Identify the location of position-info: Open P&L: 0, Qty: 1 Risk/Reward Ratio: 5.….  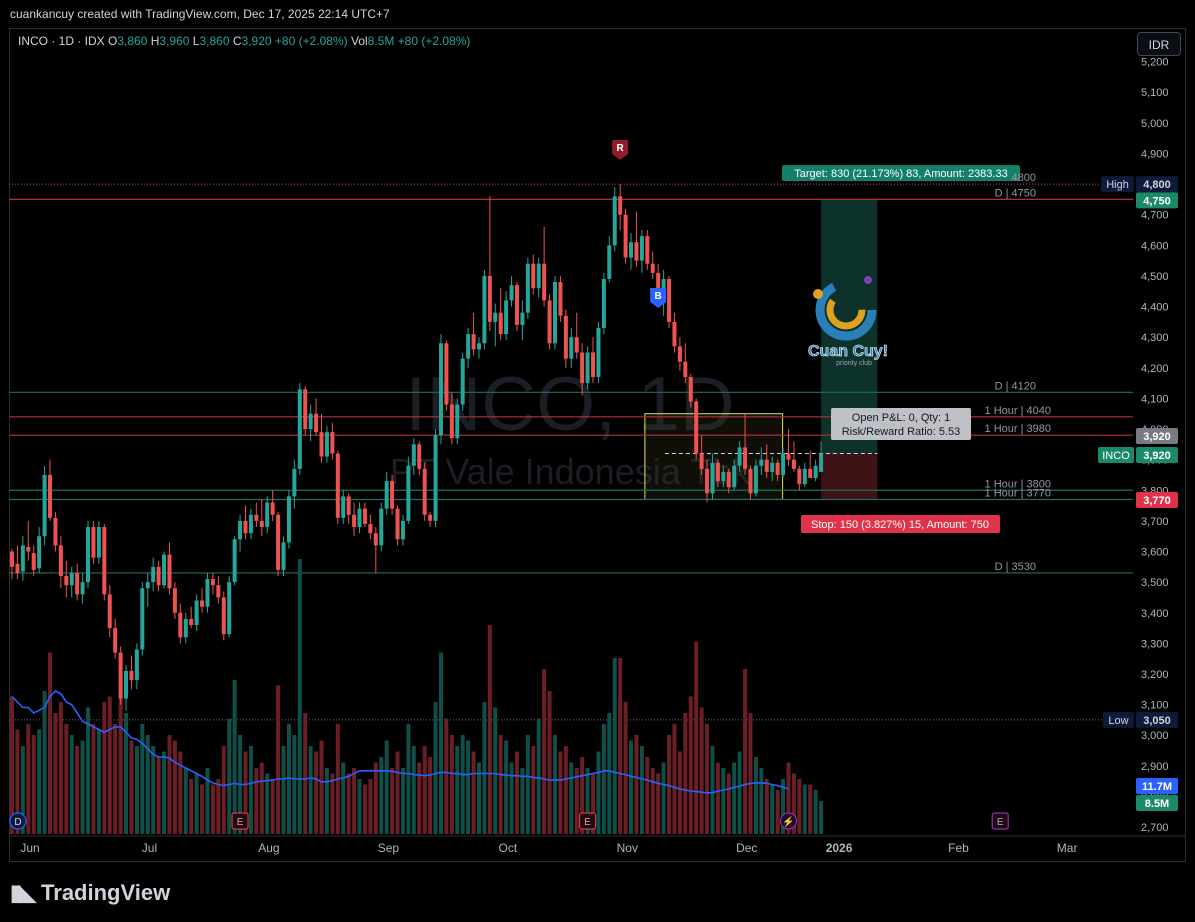
(901, 424).